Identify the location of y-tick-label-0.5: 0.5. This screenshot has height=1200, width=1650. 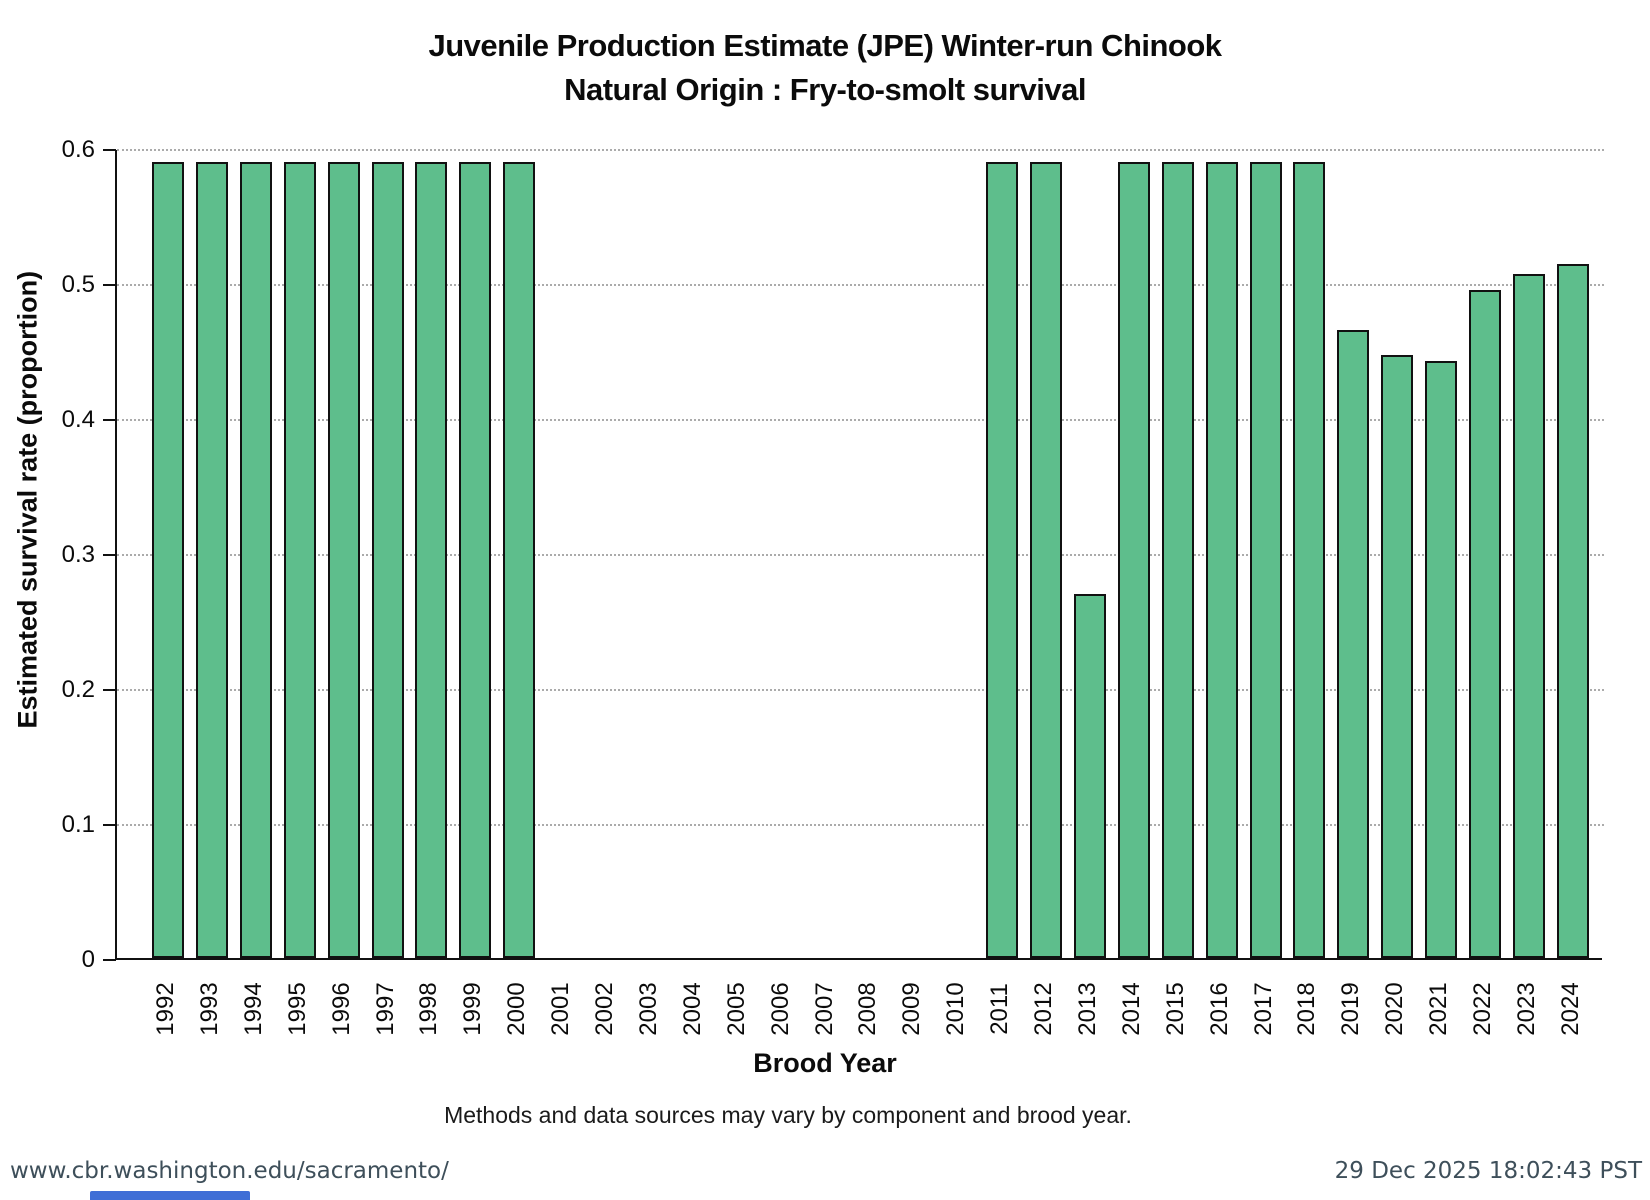
(78, 284).